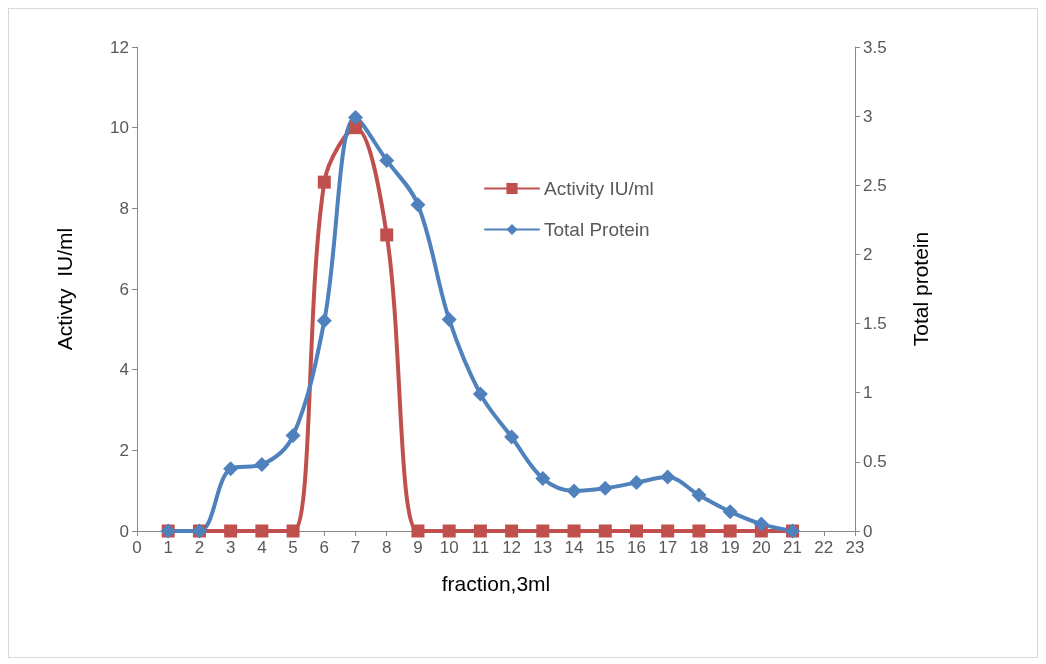 The width and height of the screenshot is (1046, 664). I want to click on x-tick-label: 17, so click(668, 547).